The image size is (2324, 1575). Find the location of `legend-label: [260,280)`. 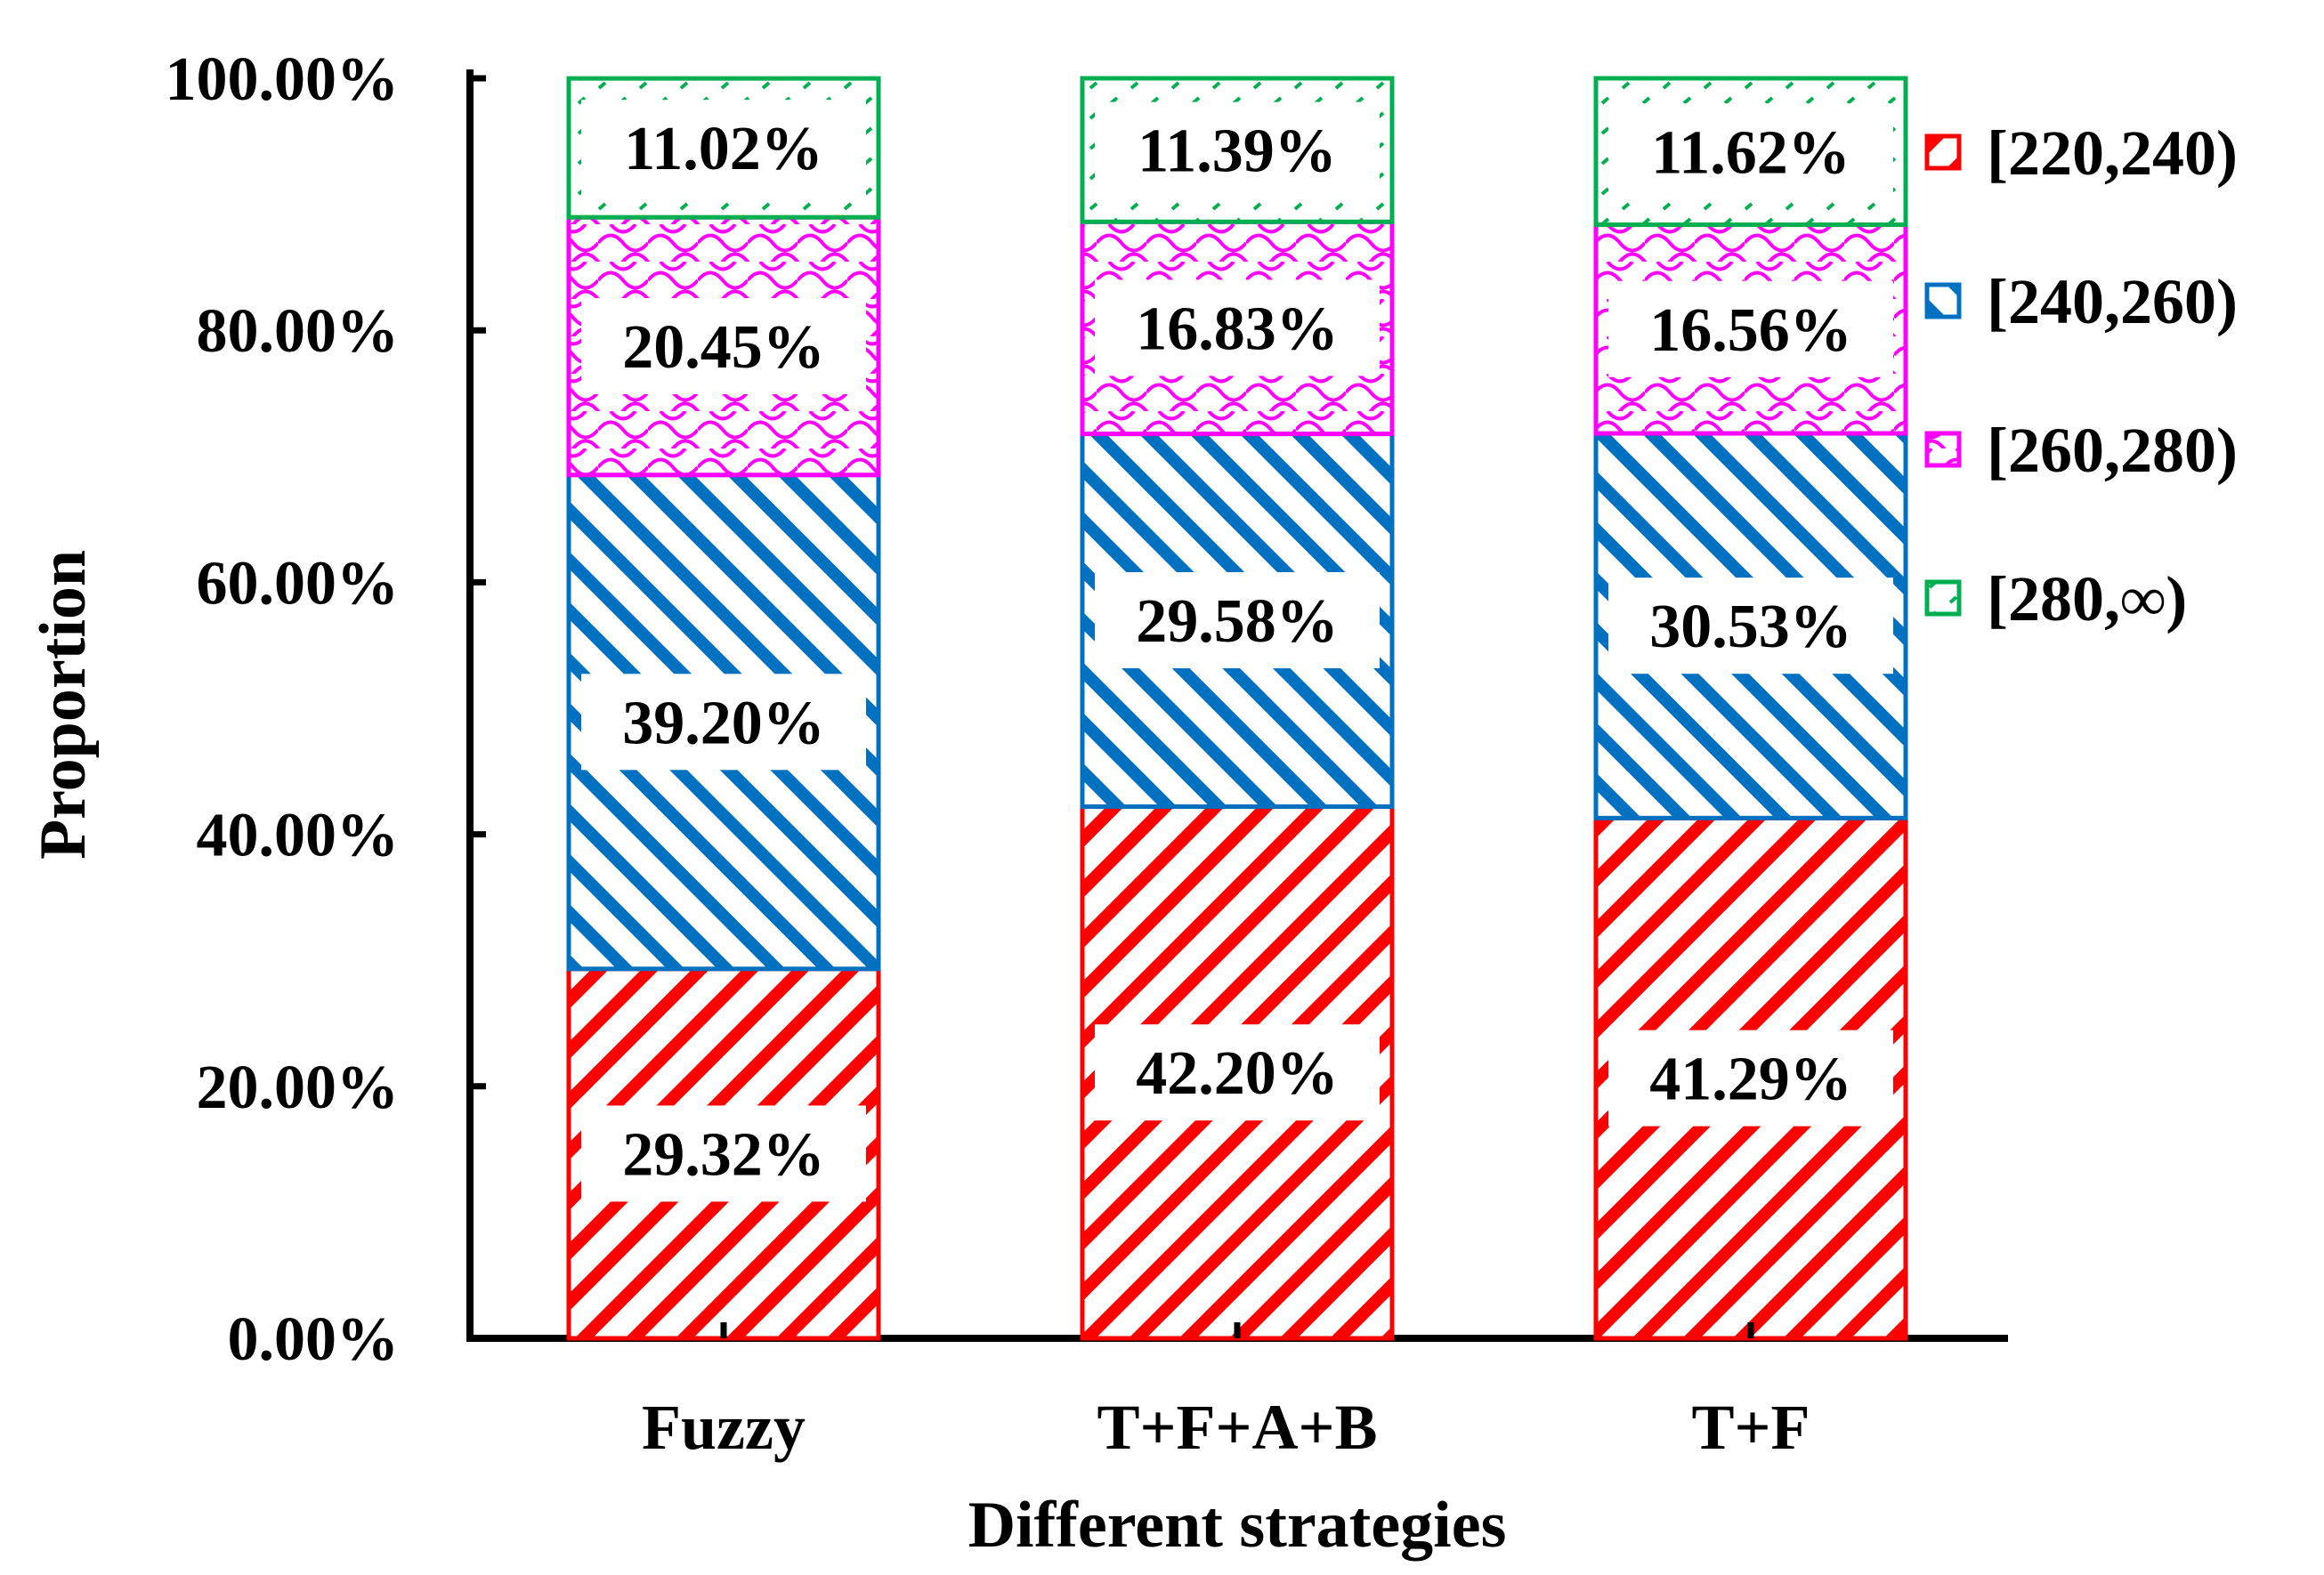

legend-label: [260,280) is located at coordinates (2112, 450).